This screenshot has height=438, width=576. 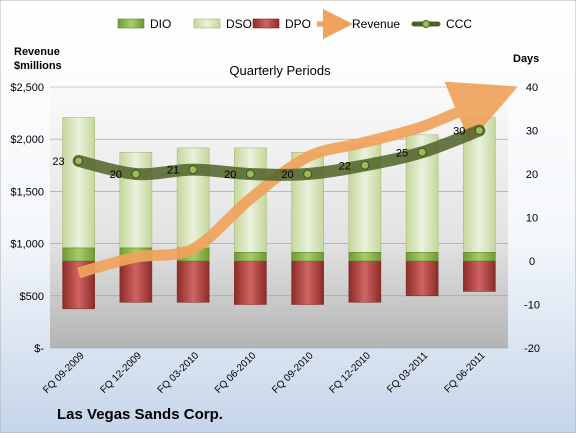 I want to click on ccc-data-label: 25, so click(x=402, y=153).